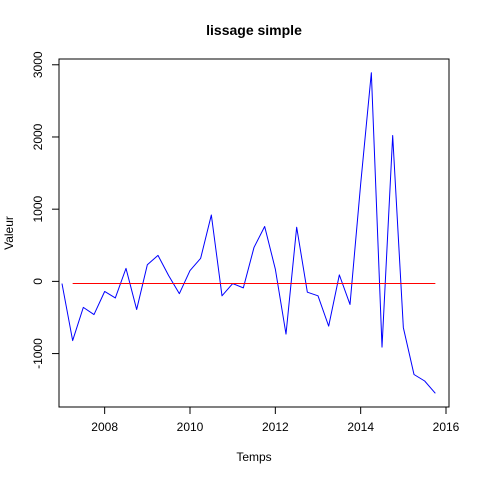 Image resolution: width=480 pixels, height=480 pixels. What do you see at coordinates (275, 427) in the screenshot?
I see `x-tick-label: 2012` at bounding box center [275, 427].